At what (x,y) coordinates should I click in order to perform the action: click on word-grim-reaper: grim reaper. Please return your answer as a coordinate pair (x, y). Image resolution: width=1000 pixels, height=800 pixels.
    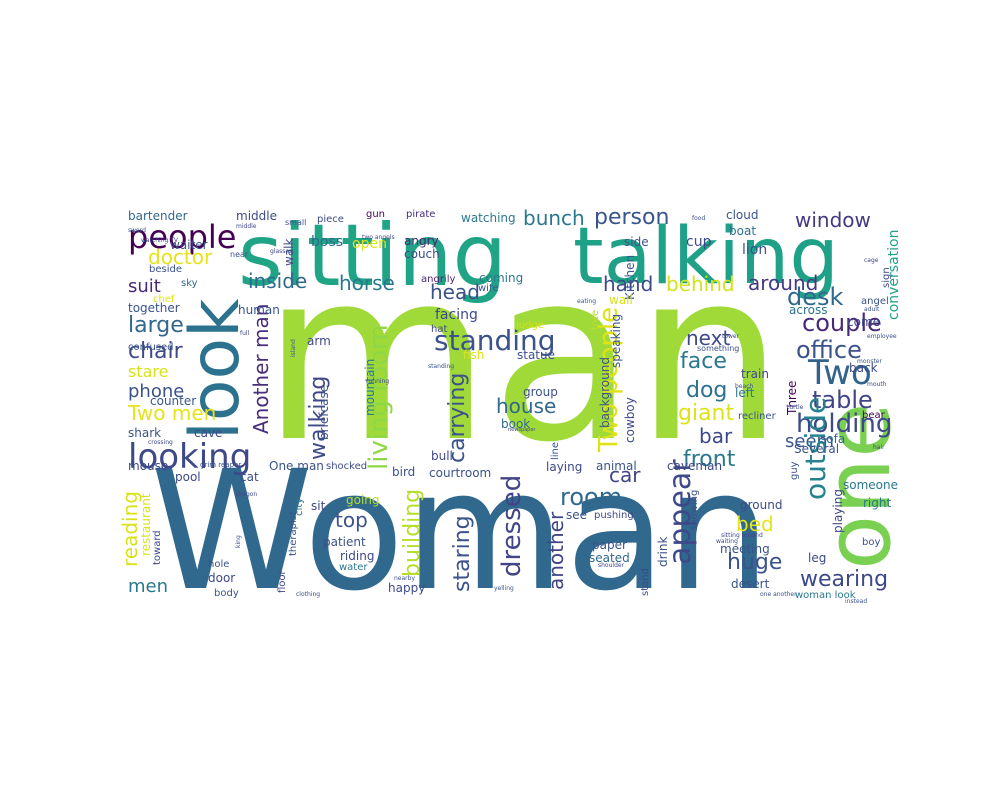
    Looking at the image, I should click on (220, 465).